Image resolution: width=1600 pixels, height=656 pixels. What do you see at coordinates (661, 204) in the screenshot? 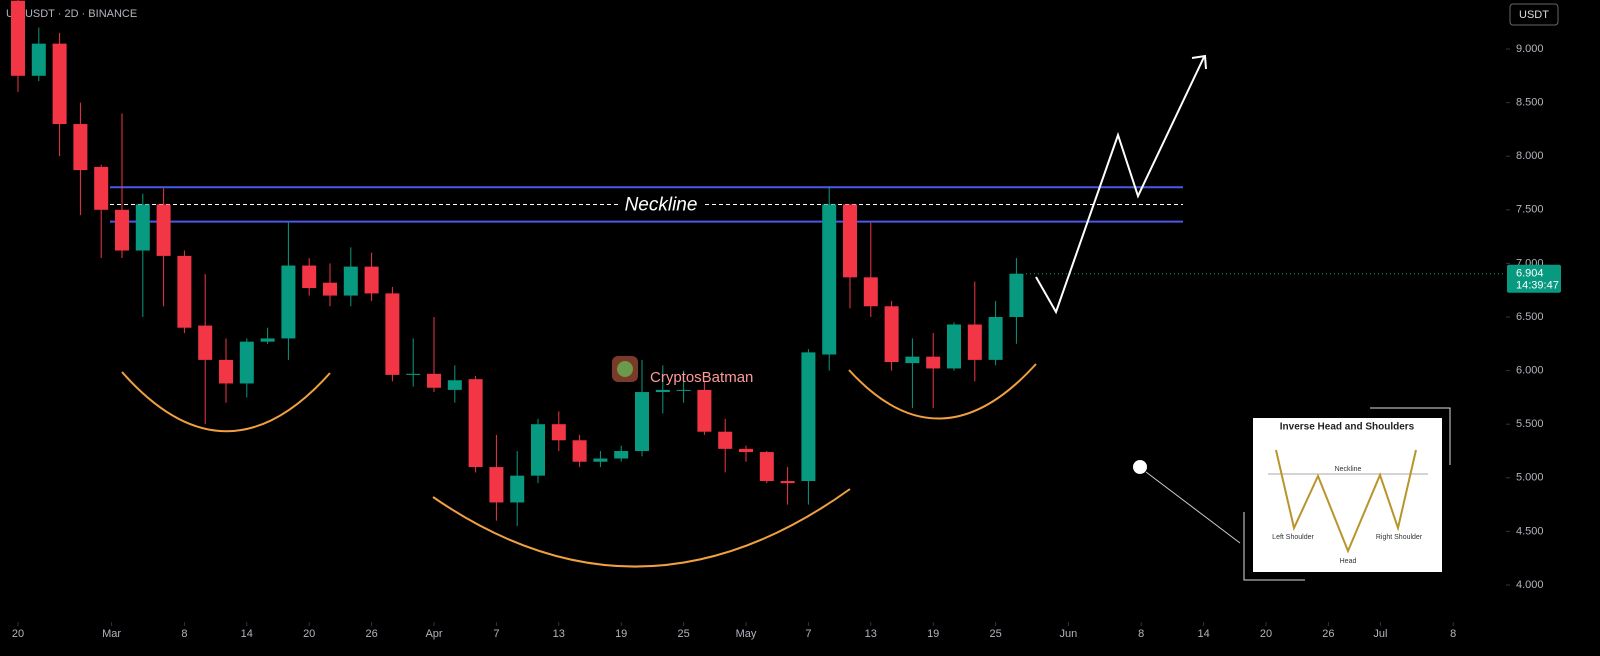
I see `neckline-label: Neckline` at bounding box center [661, 204].